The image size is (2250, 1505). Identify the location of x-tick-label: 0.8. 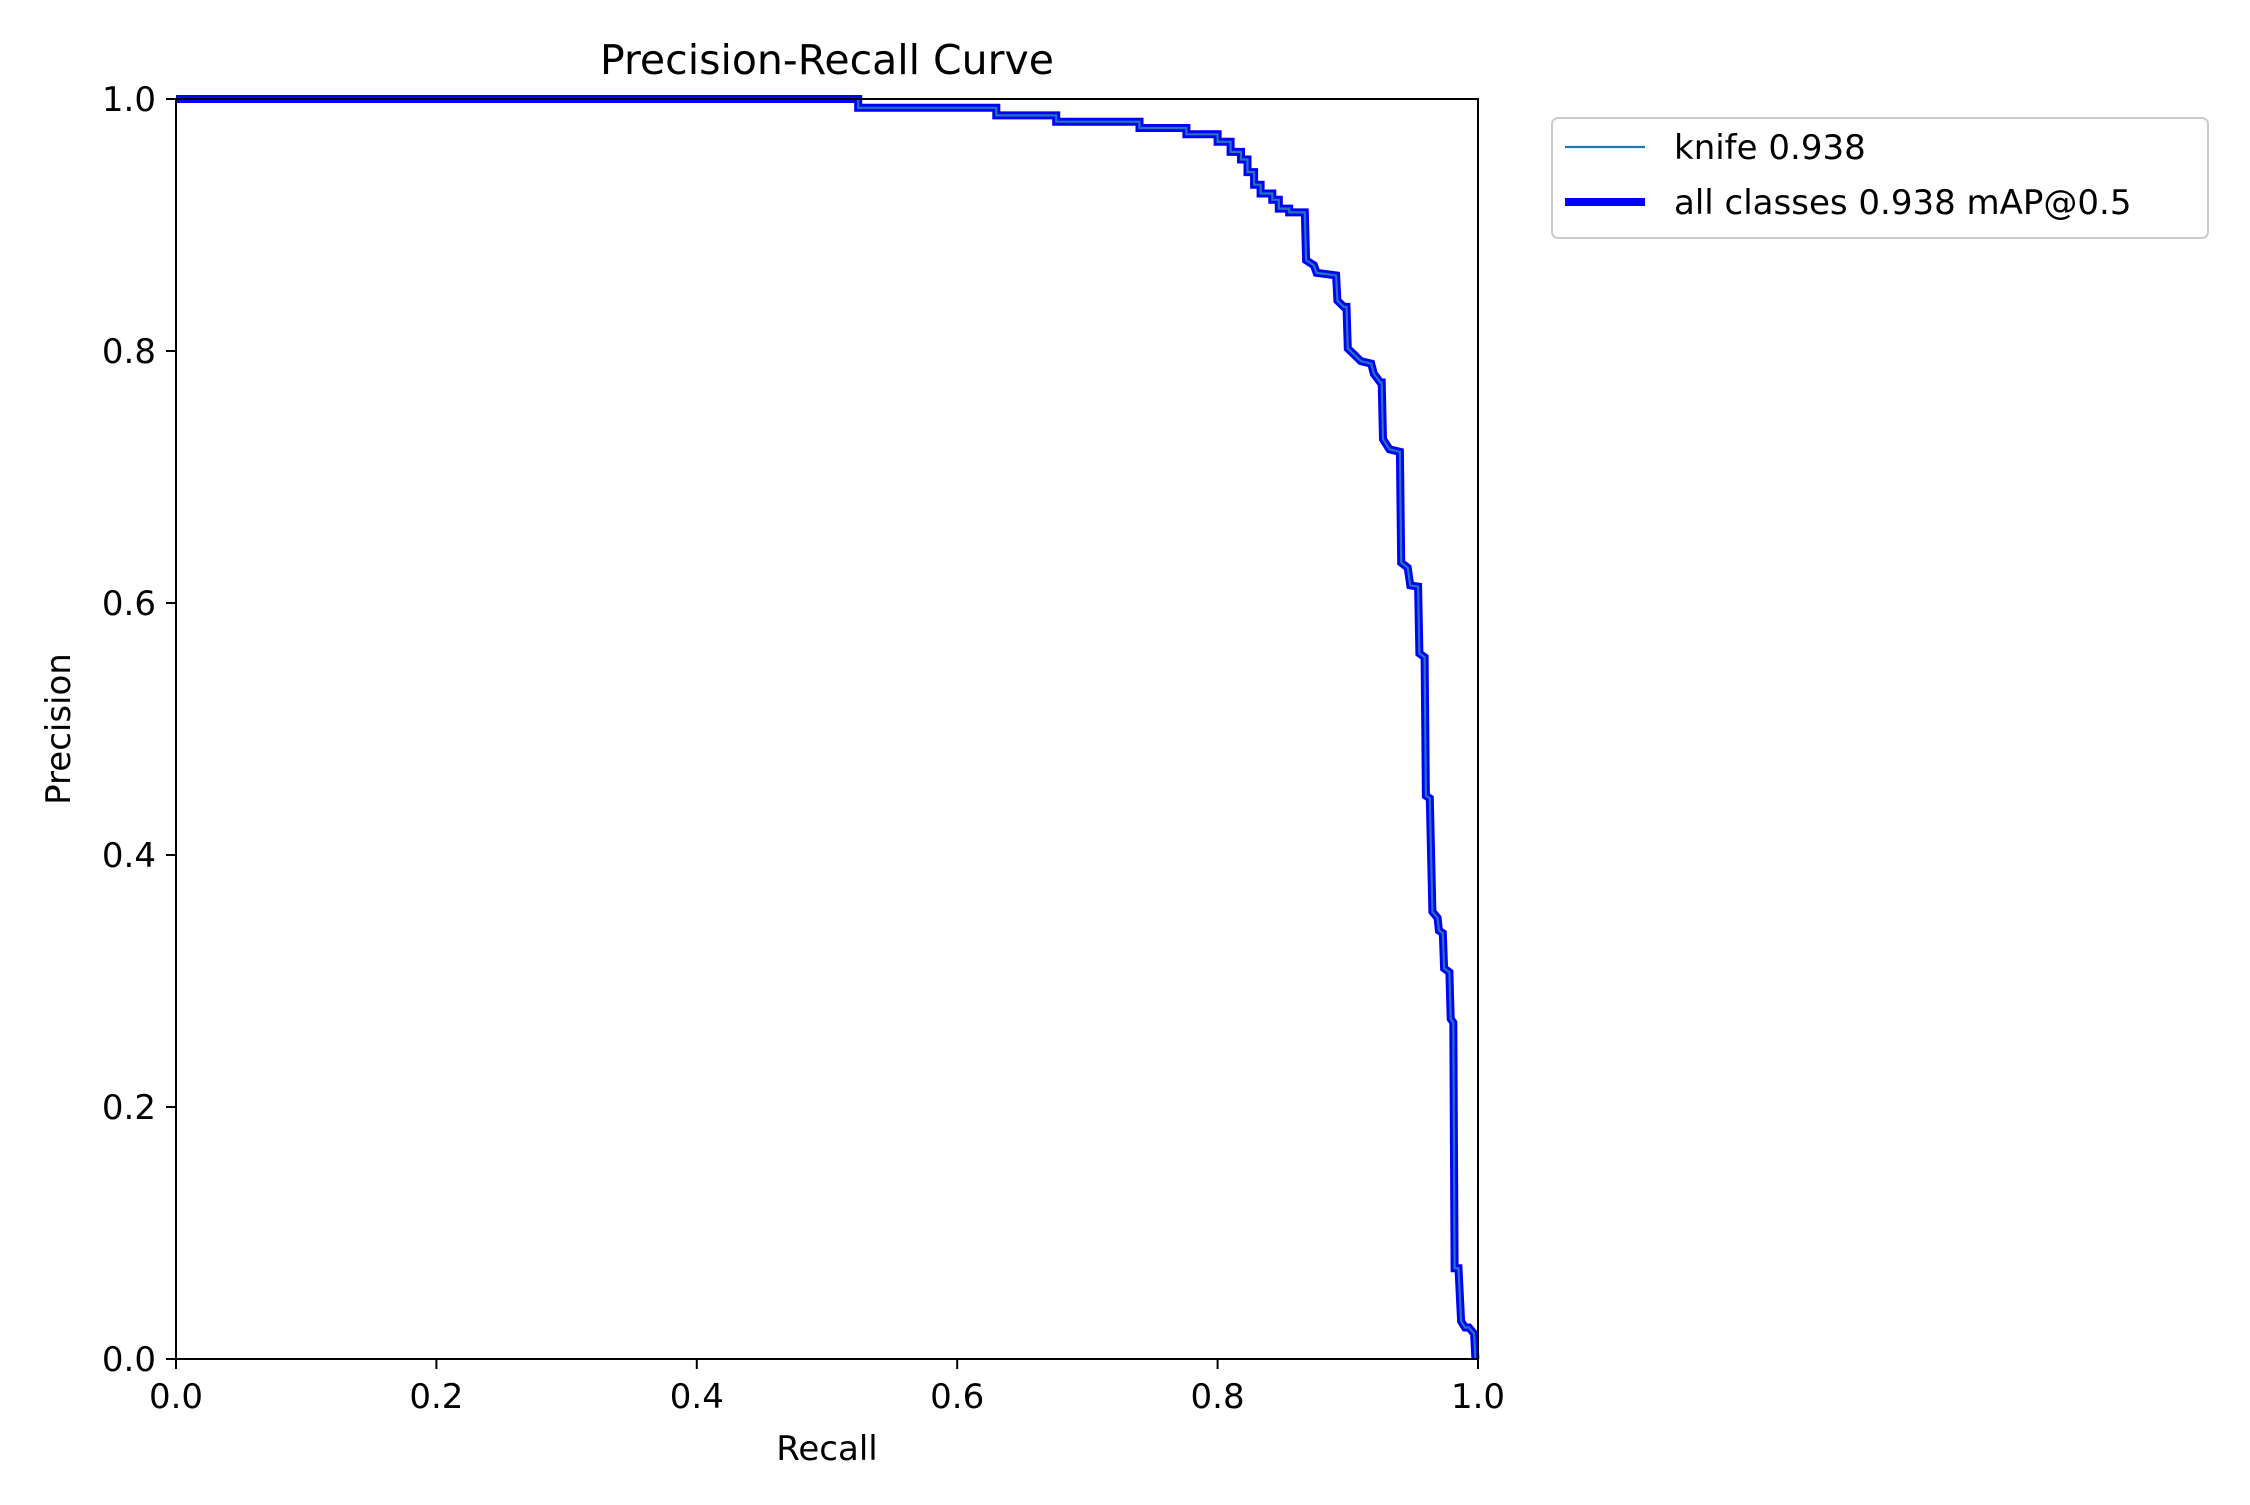
(1218, 1397).